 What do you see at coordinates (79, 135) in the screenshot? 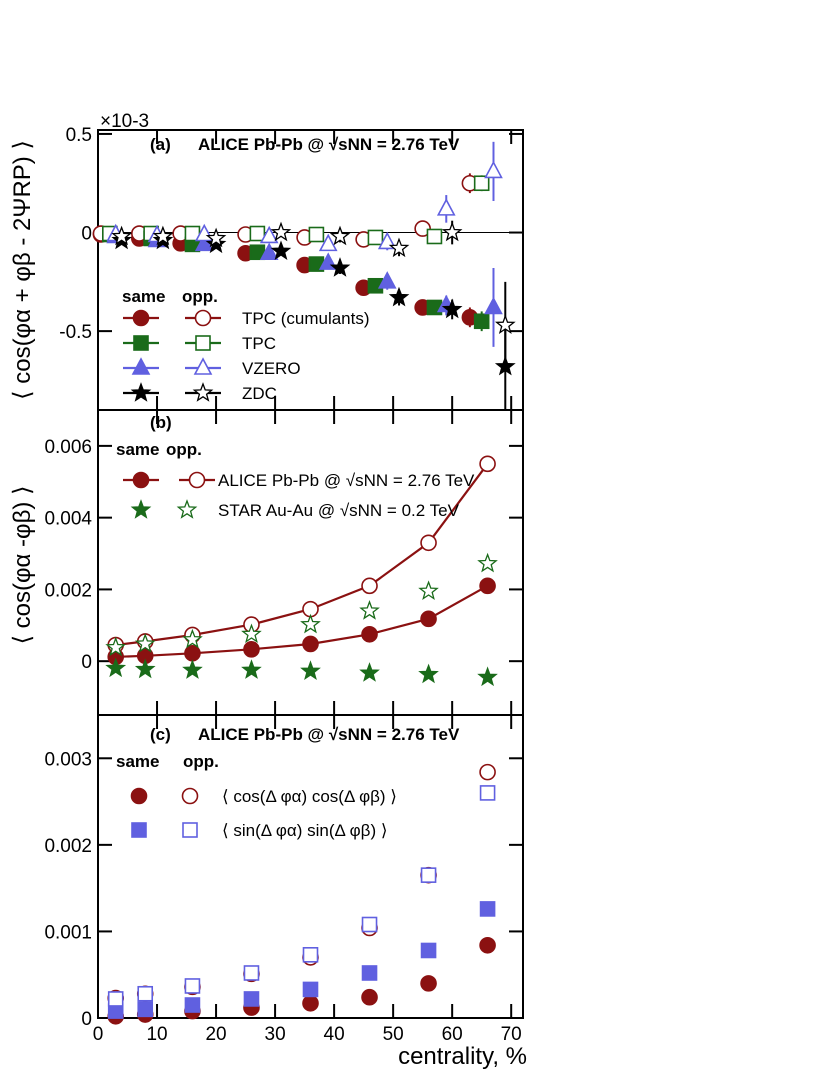
I see `y-tick-label-0-0: 0.5` at bounding box center [79, 135].